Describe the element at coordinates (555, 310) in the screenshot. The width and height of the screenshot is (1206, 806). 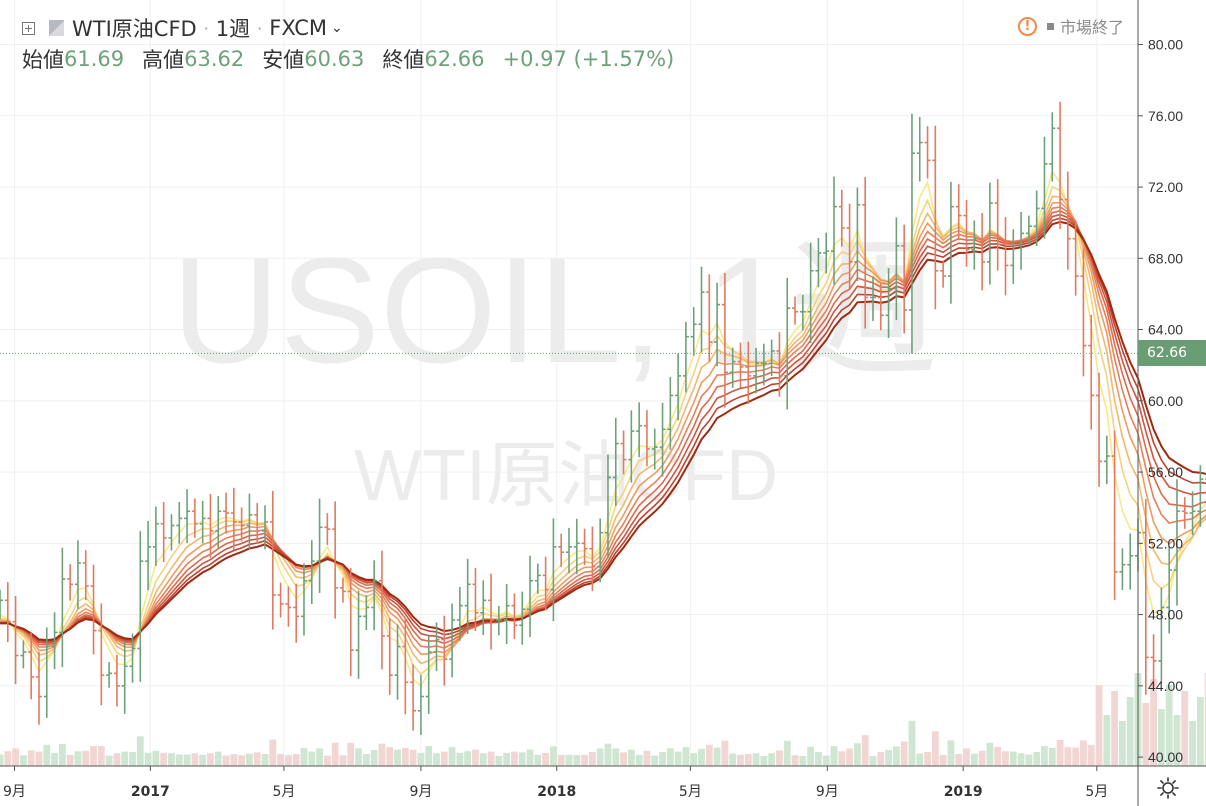
I see `watermark-ticker: USOIL, 1週` at that location.